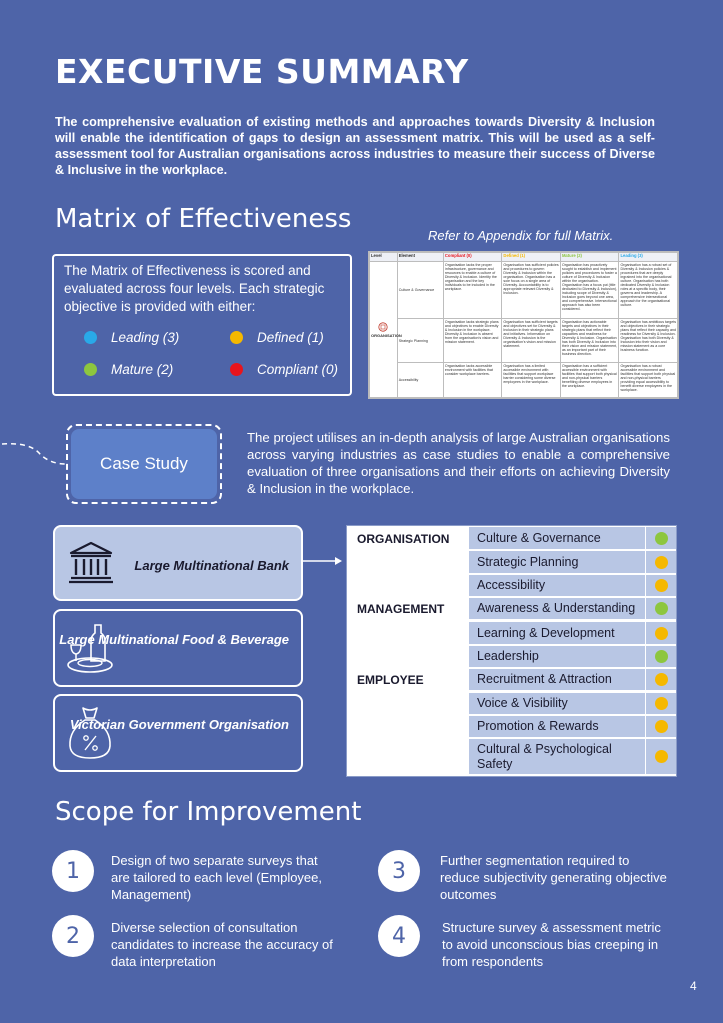  Describe the element at coordinates (178, 733) in the screenshot. I see `org-card-government: Victorian Government Organisation` at that location.